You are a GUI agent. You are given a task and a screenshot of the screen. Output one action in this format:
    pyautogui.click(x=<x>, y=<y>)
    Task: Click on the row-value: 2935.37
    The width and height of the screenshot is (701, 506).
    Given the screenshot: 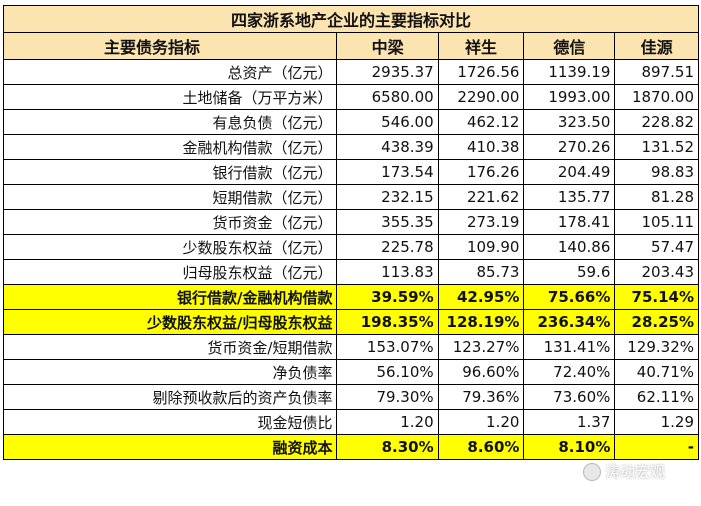 What is the action you would take?
    pyautogui.click(x=387, y=72)
    